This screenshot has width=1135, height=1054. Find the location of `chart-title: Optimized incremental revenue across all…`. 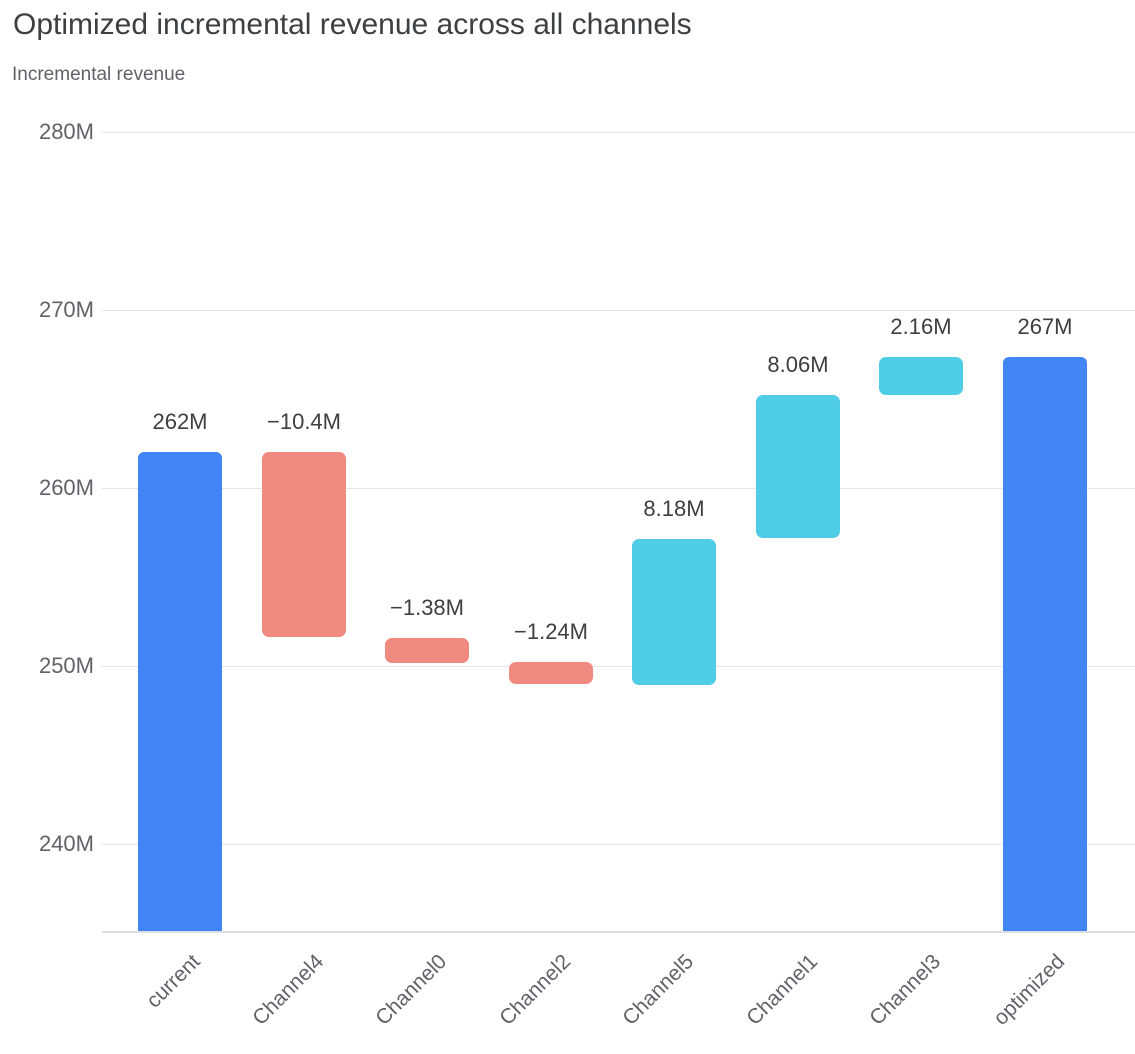

chart-title: Optimized incremental revenue across all… is located at coordinates (352, 24).